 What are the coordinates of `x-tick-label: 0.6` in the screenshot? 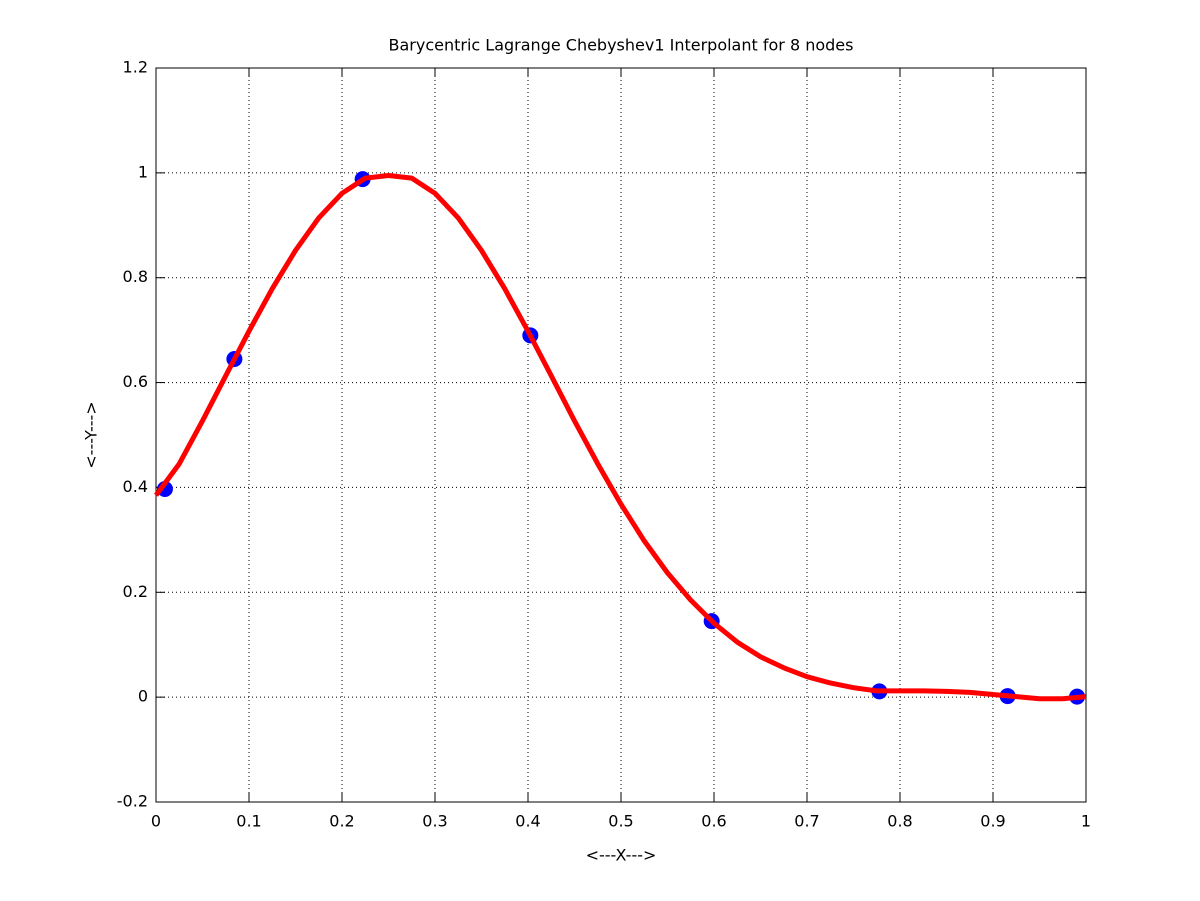 It's located at (713, 821).